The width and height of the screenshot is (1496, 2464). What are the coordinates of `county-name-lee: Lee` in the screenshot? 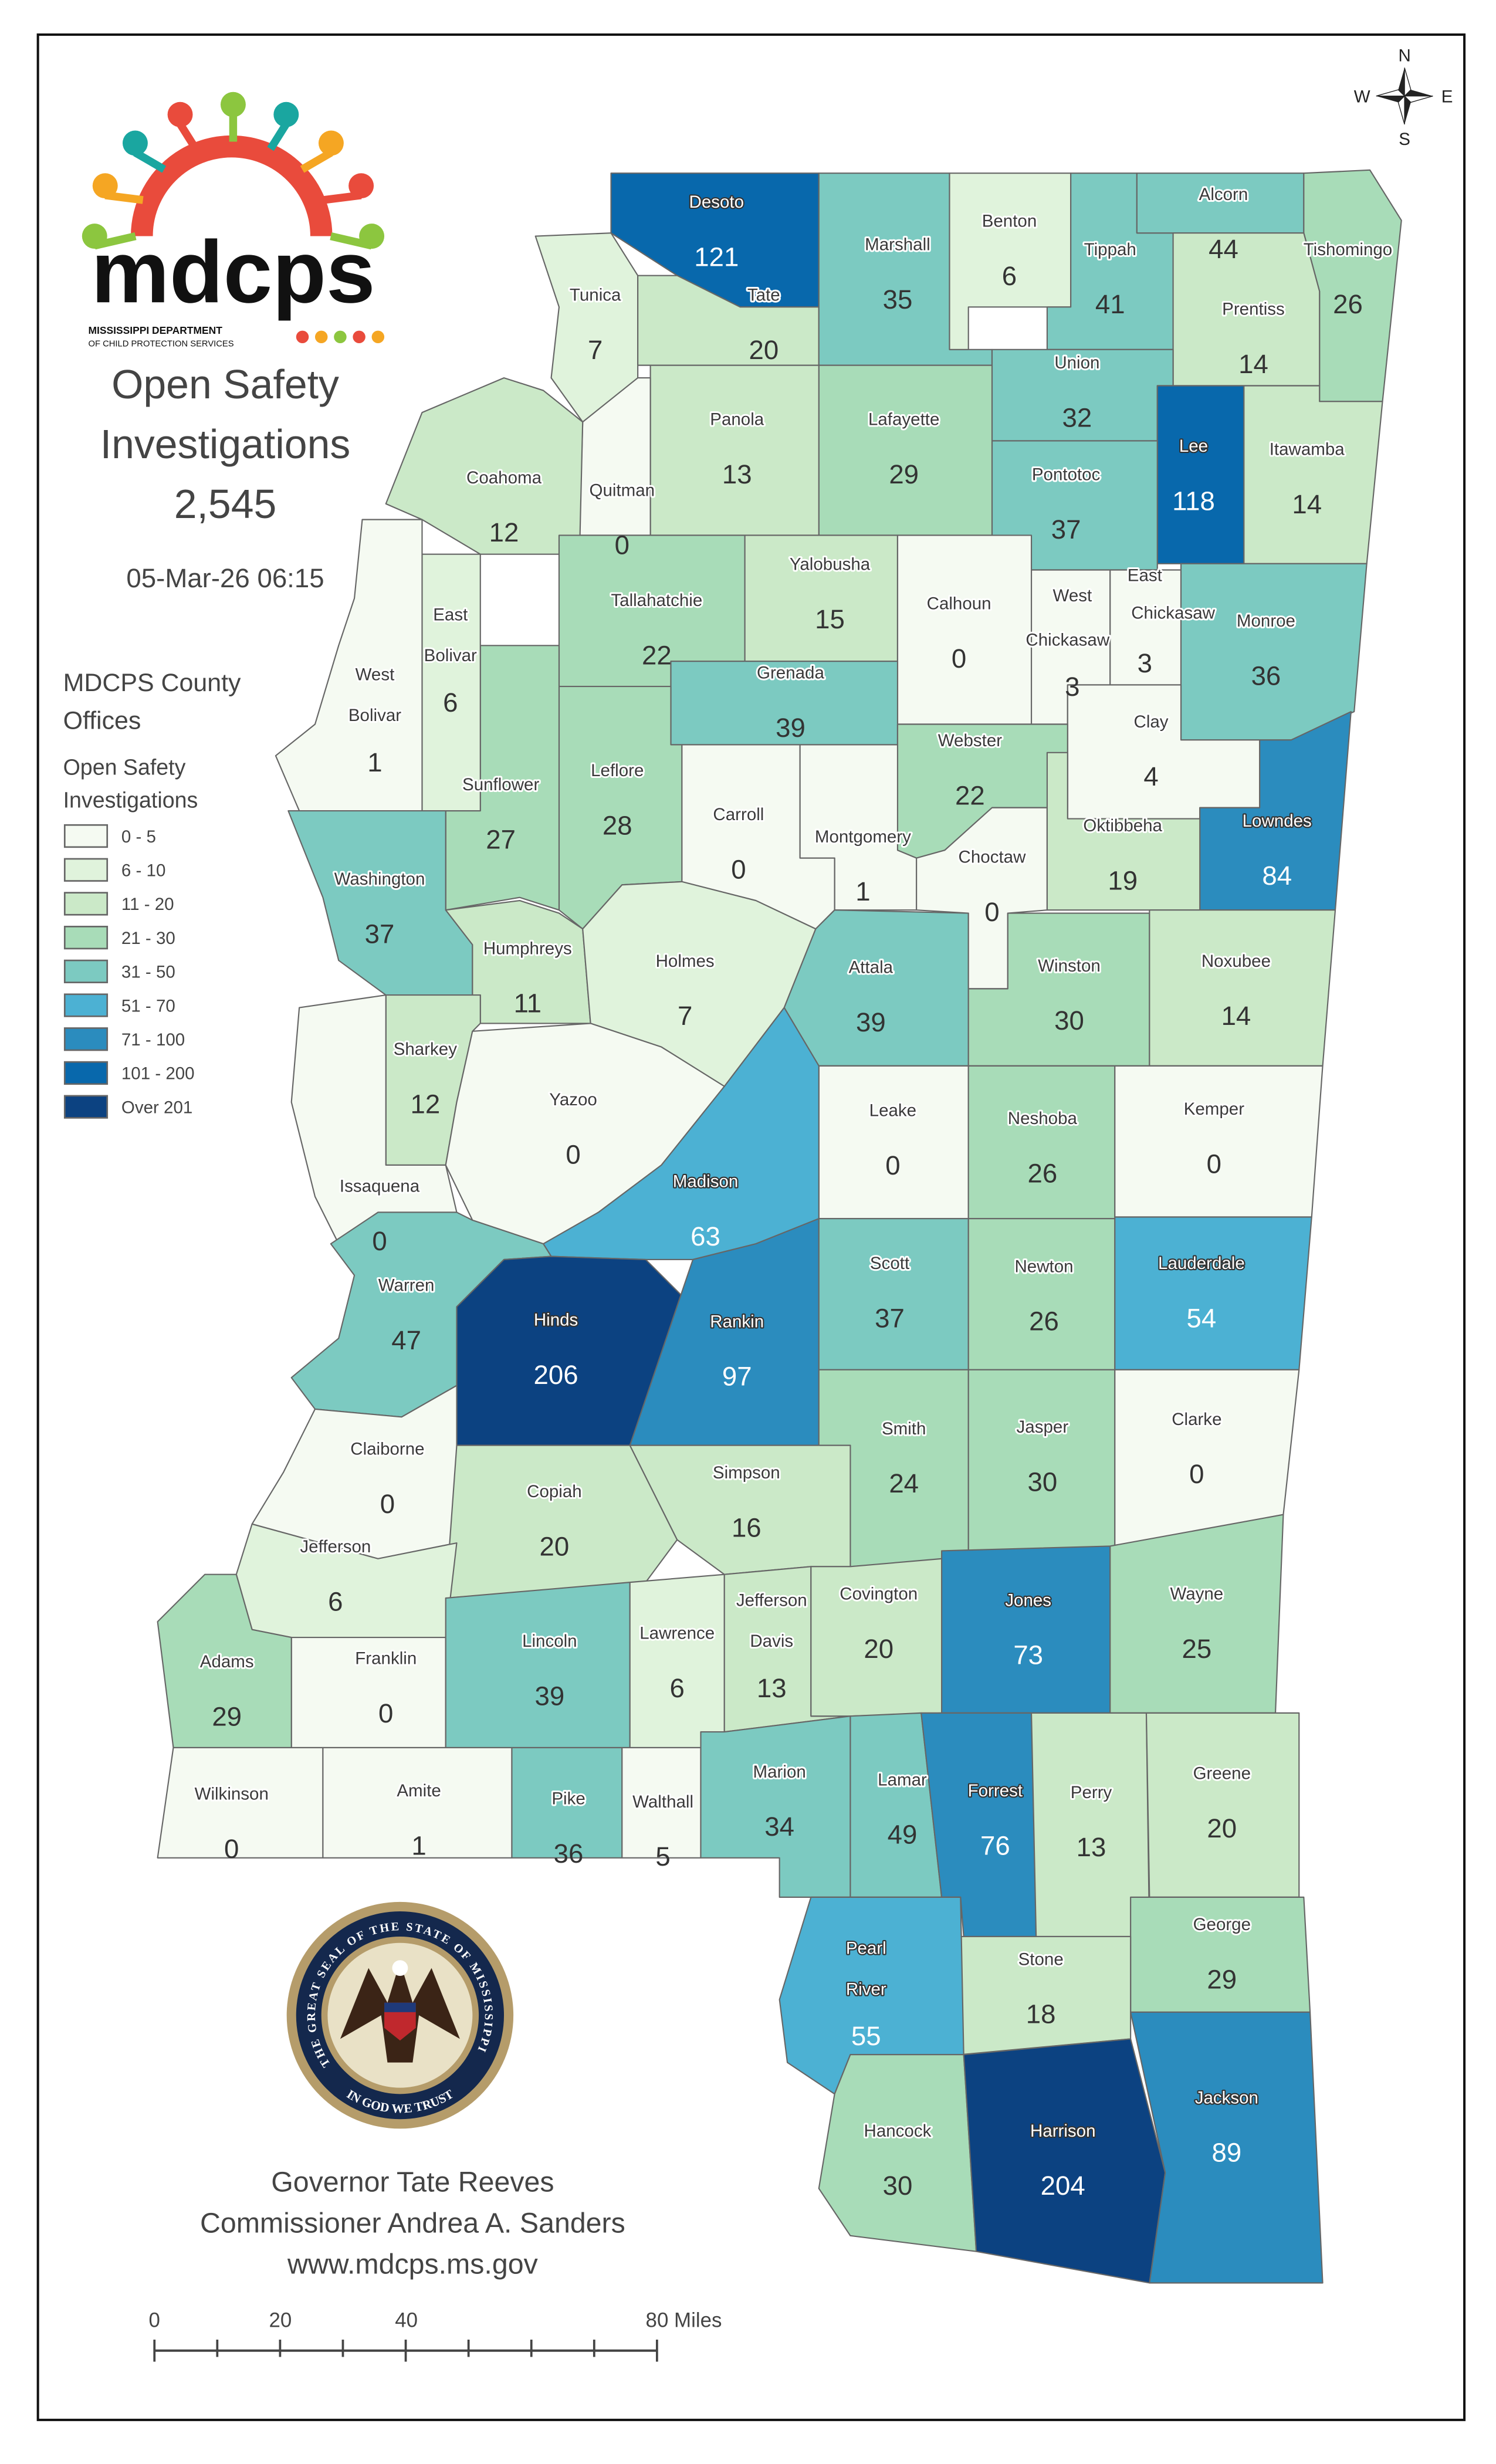 It's located at (1193, 446).